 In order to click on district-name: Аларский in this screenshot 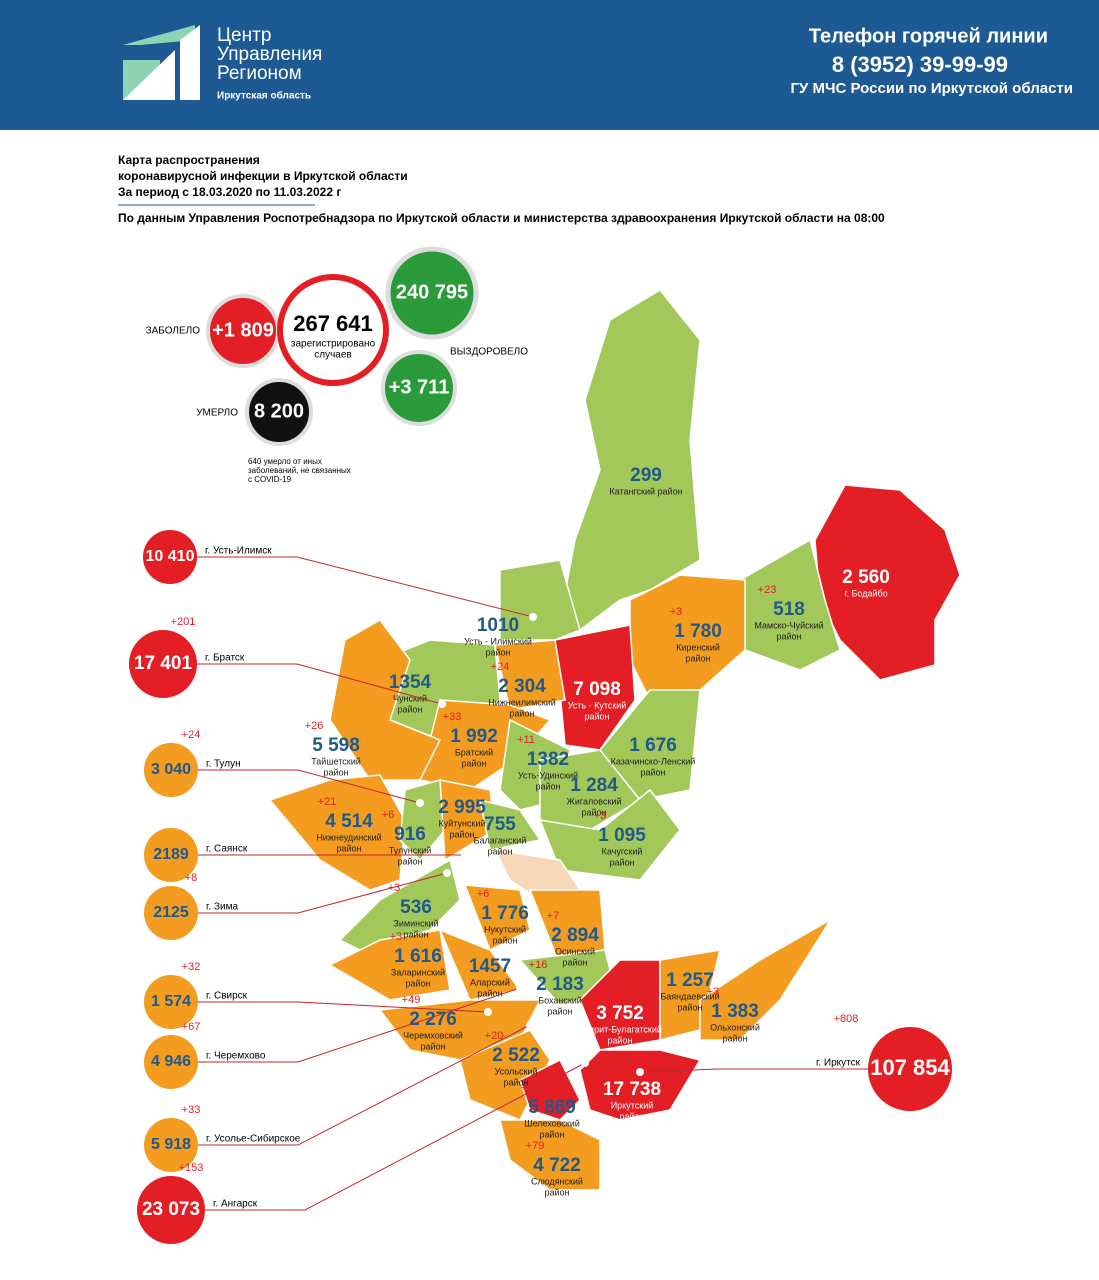, I will do `click(490, 982)`.